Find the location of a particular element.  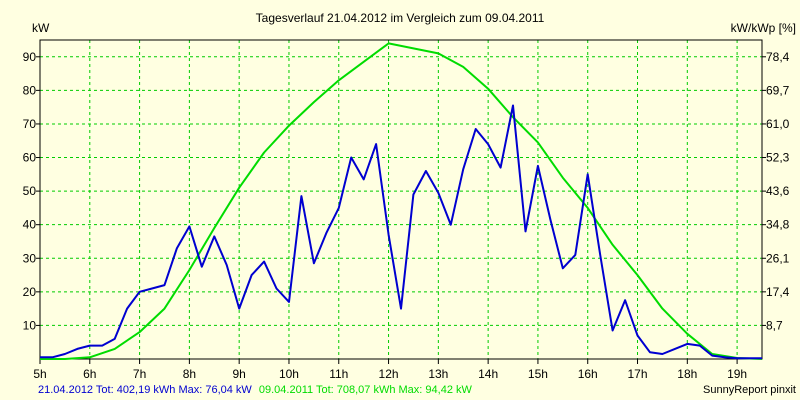

x-tick-label: 7h is located at coordinates (139, 374).